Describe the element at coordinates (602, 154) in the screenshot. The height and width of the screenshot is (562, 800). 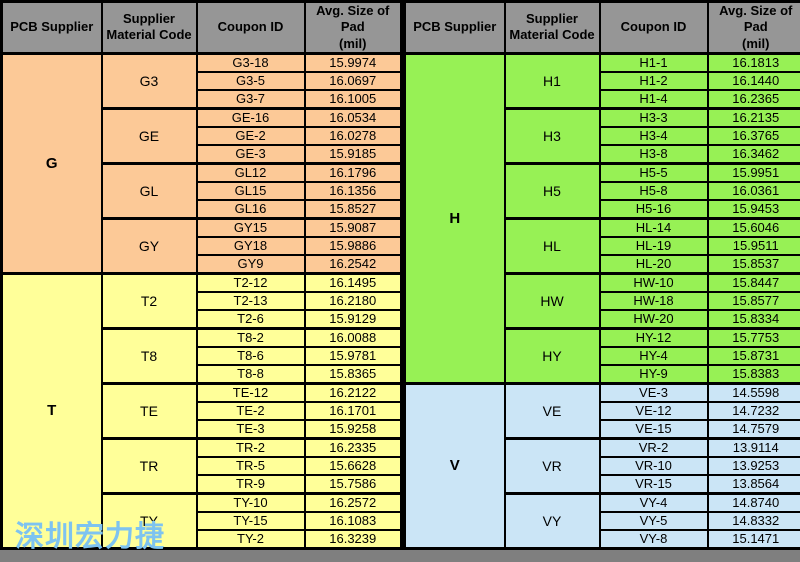
I see `table-row: H3-8 16.3462` at that location.